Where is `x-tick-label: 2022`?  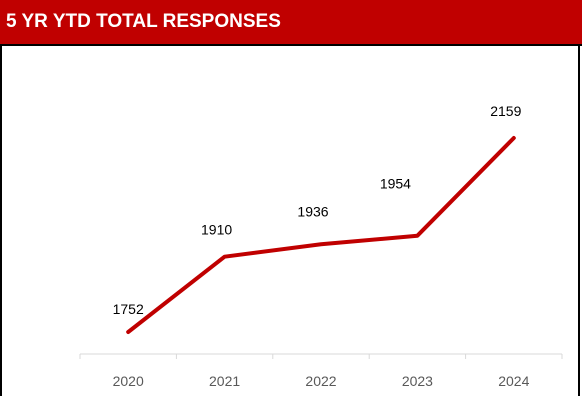
x-tick-label: 2022 is located at coordinates (320, 381).